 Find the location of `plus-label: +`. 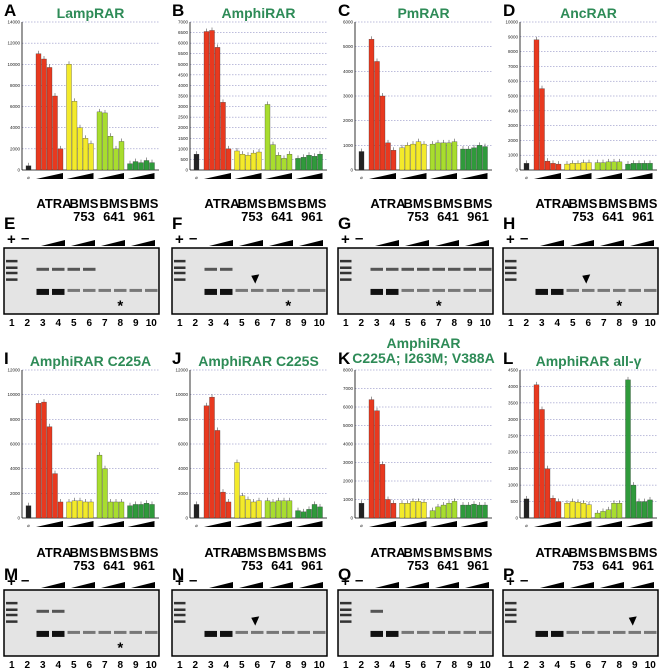

plus-label: + is located at coordinates (345, 239).